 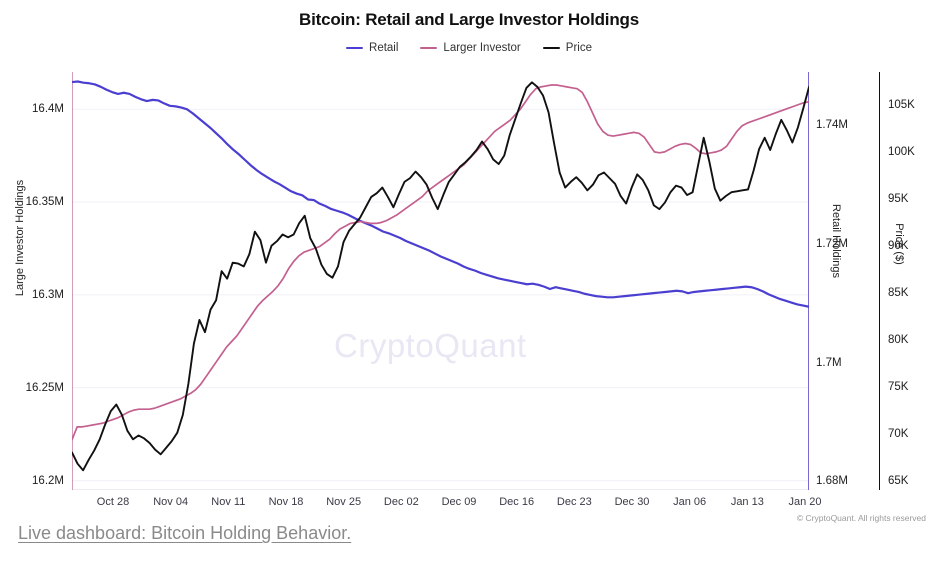 What do you see at coordinates (384, 48) in the screenshot?
I see `legend-label: Retail` at bounding box center [384, 48].